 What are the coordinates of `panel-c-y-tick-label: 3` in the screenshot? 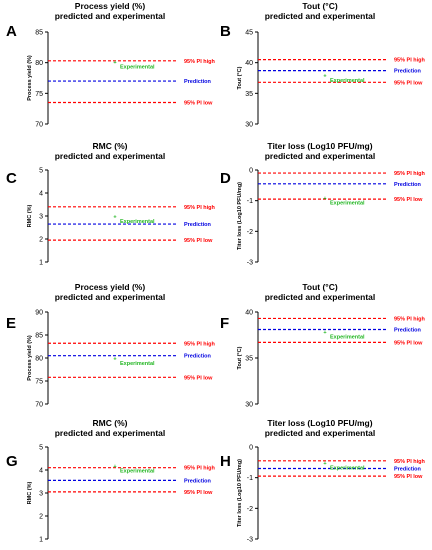 It's located at (41, 217).